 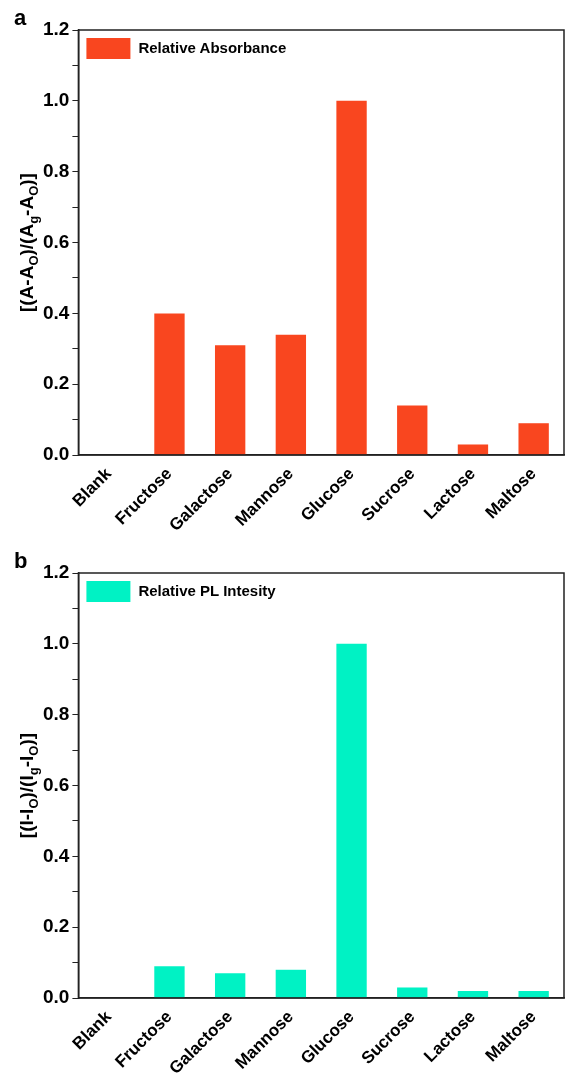 I want to click on chart-title: b, so click(x=21, y=561).